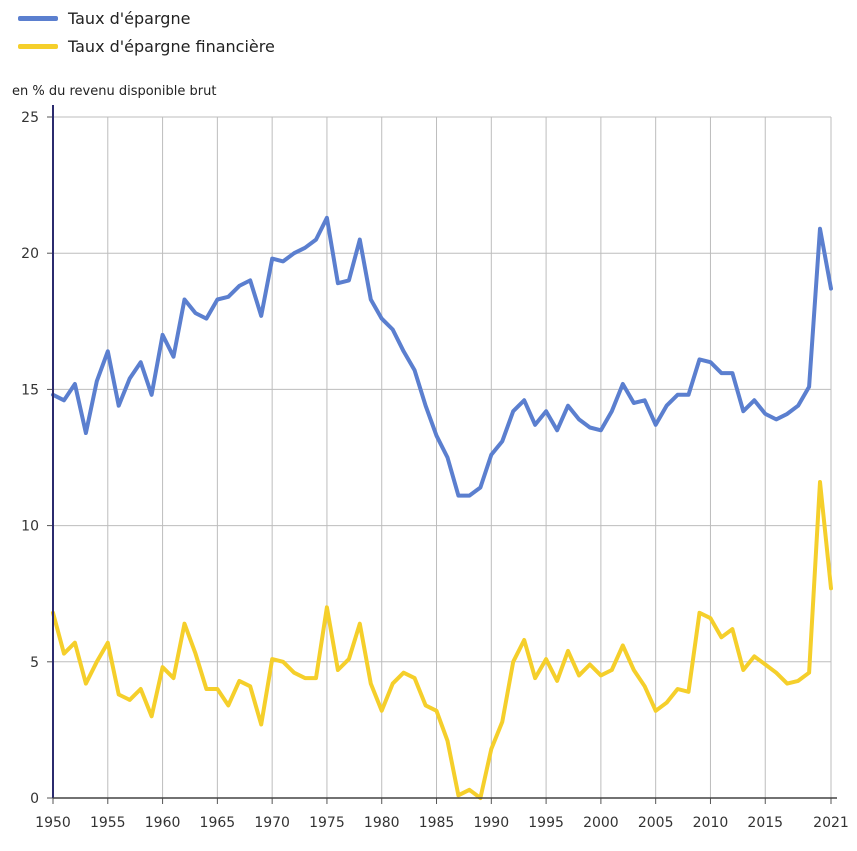  What do you see at coordinates (108, 823) in the screenshot?
I see `x-tick-label: 1955` at bounding box center [108, 823].